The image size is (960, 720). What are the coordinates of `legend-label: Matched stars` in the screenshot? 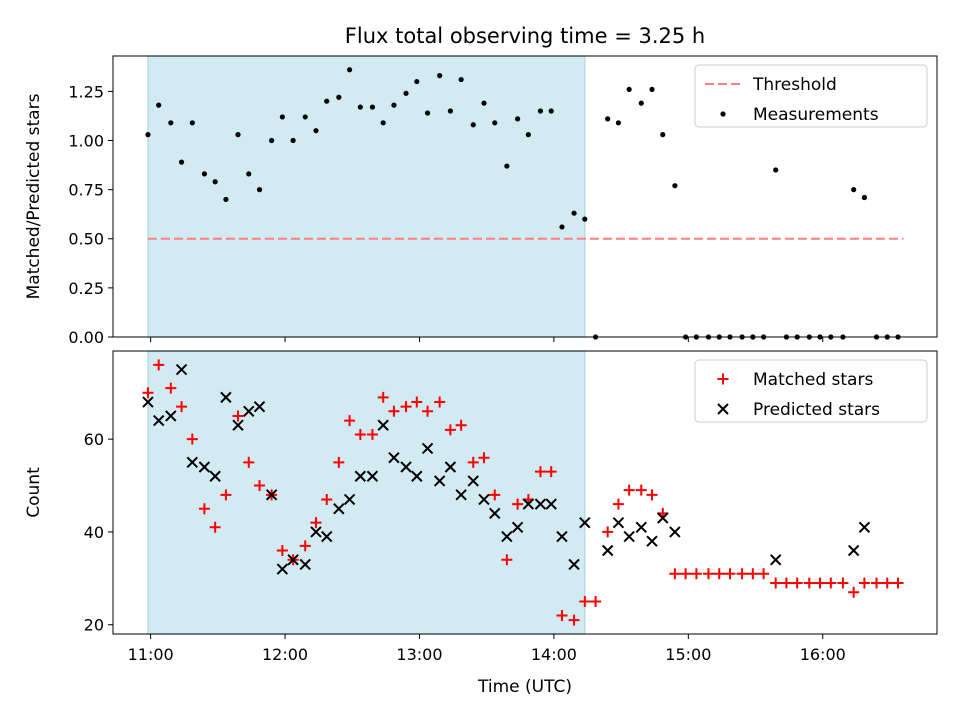 It's located at (813, 380).